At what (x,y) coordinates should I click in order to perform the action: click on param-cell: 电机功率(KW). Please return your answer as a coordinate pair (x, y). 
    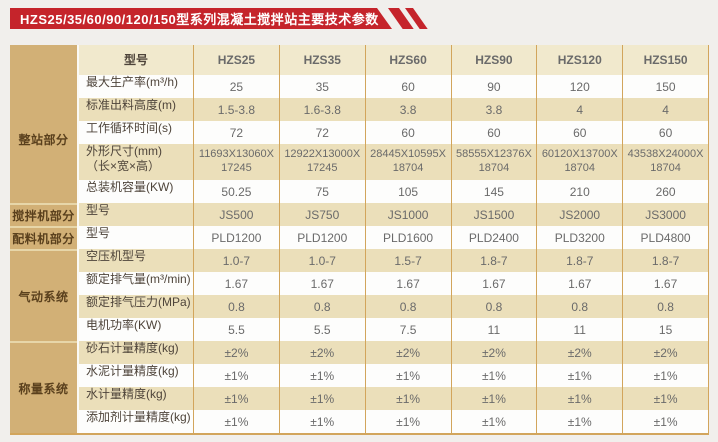
    Looking at the image, I should click on (135, 329).